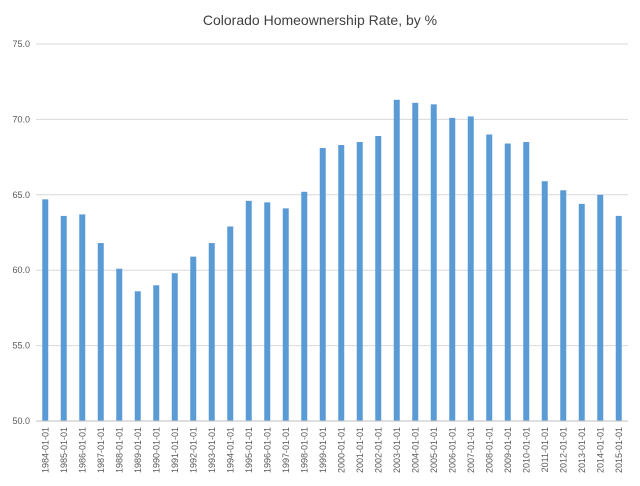  I want to click on x-tick-label: 1986-01-01, so click(82, 450).